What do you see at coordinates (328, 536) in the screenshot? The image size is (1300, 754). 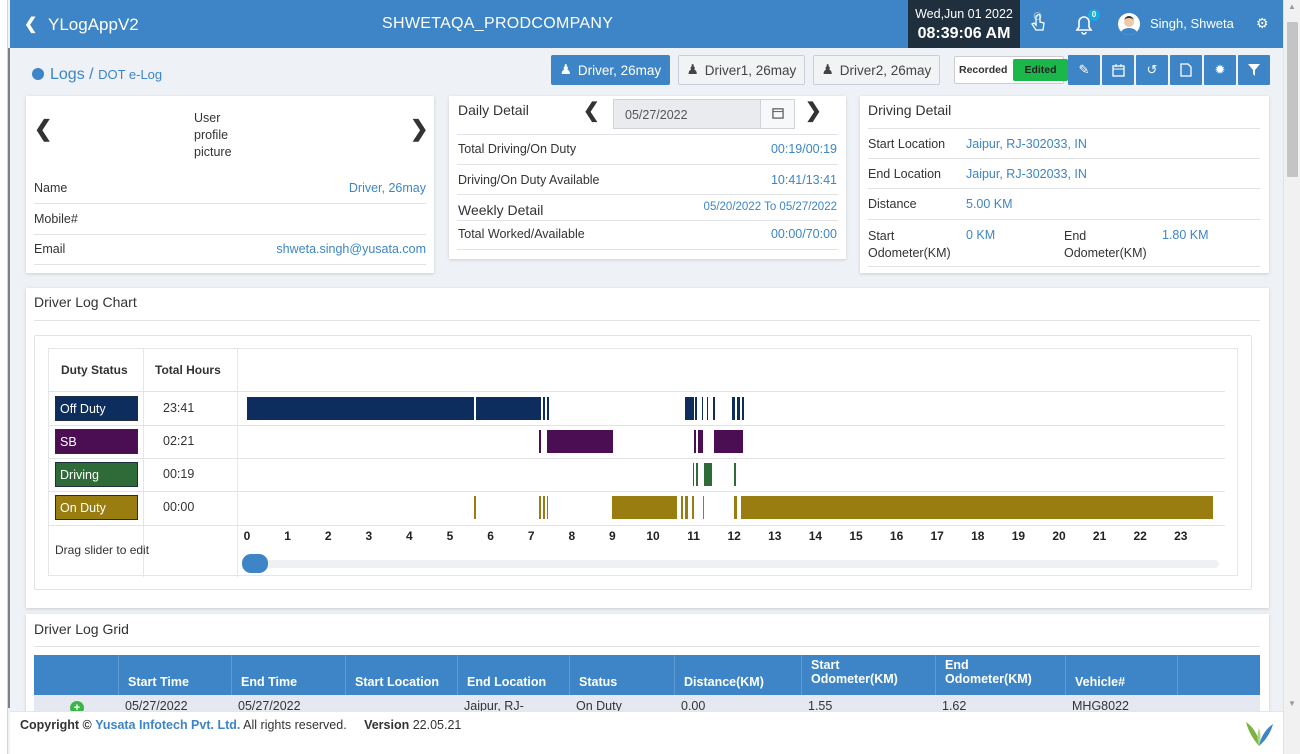 I see `hour-tick-label: 2` at bounding box center [328, 536].